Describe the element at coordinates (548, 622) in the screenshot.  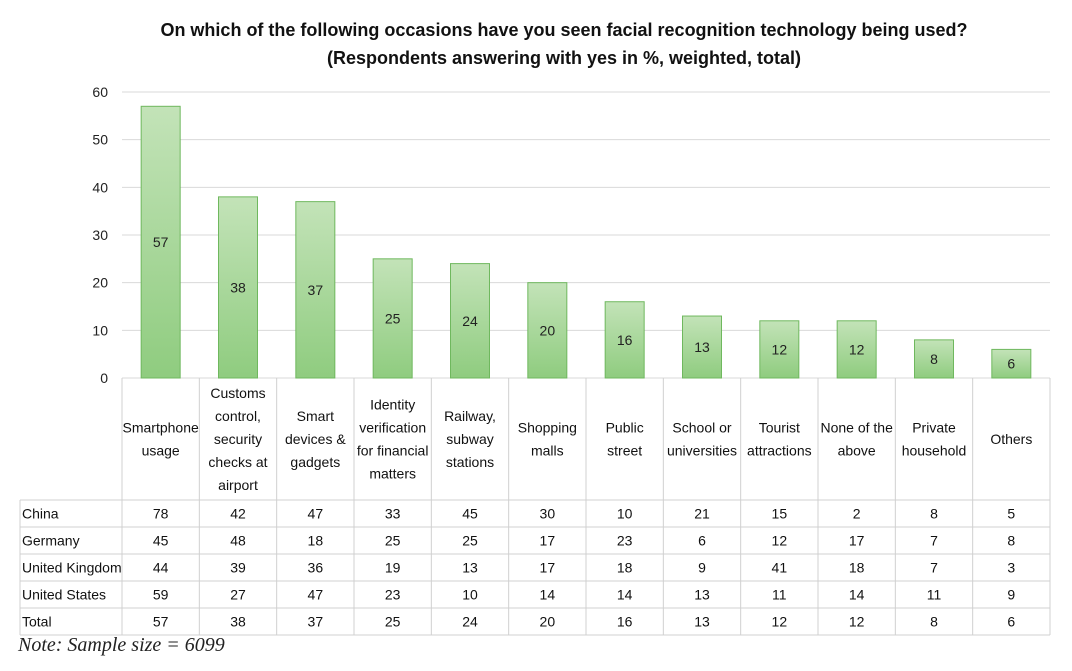
I see `table-cell: 20` at that location.